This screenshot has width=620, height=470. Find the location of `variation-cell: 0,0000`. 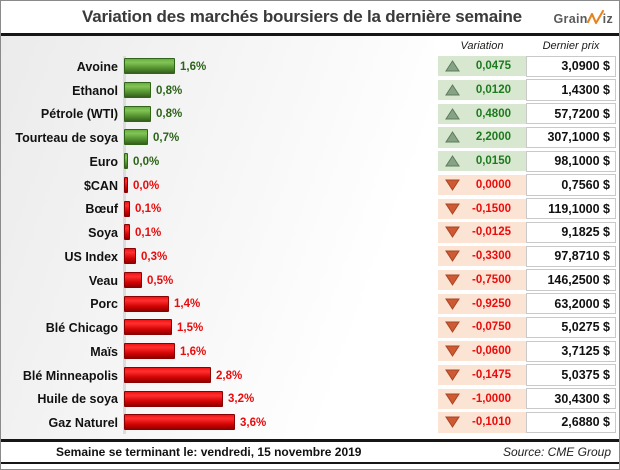

variation-cell: 0,0000 is located at coordinates (482, 184).